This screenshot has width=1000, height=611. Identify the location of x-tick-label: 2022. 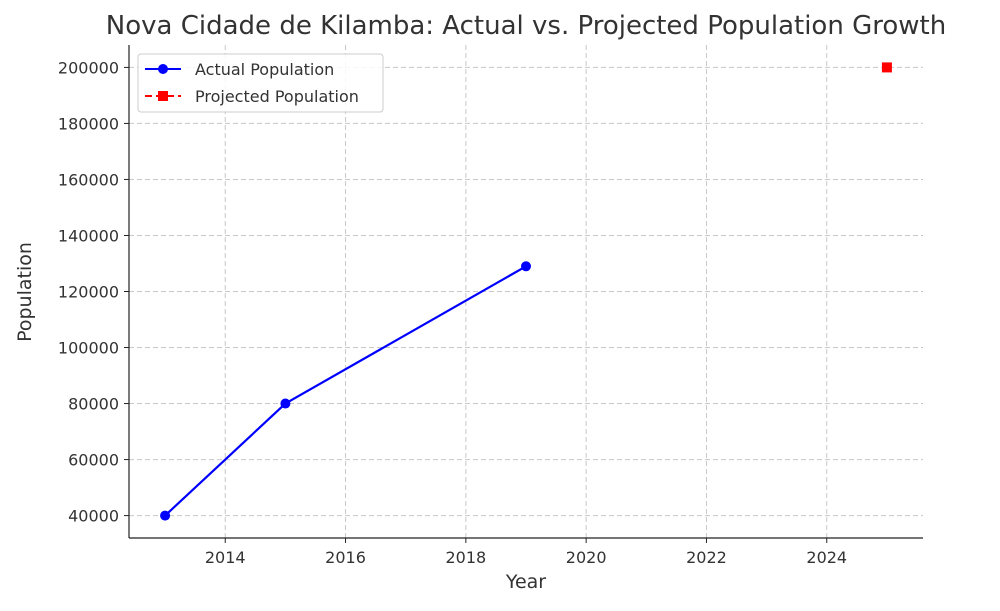
(706, 557).